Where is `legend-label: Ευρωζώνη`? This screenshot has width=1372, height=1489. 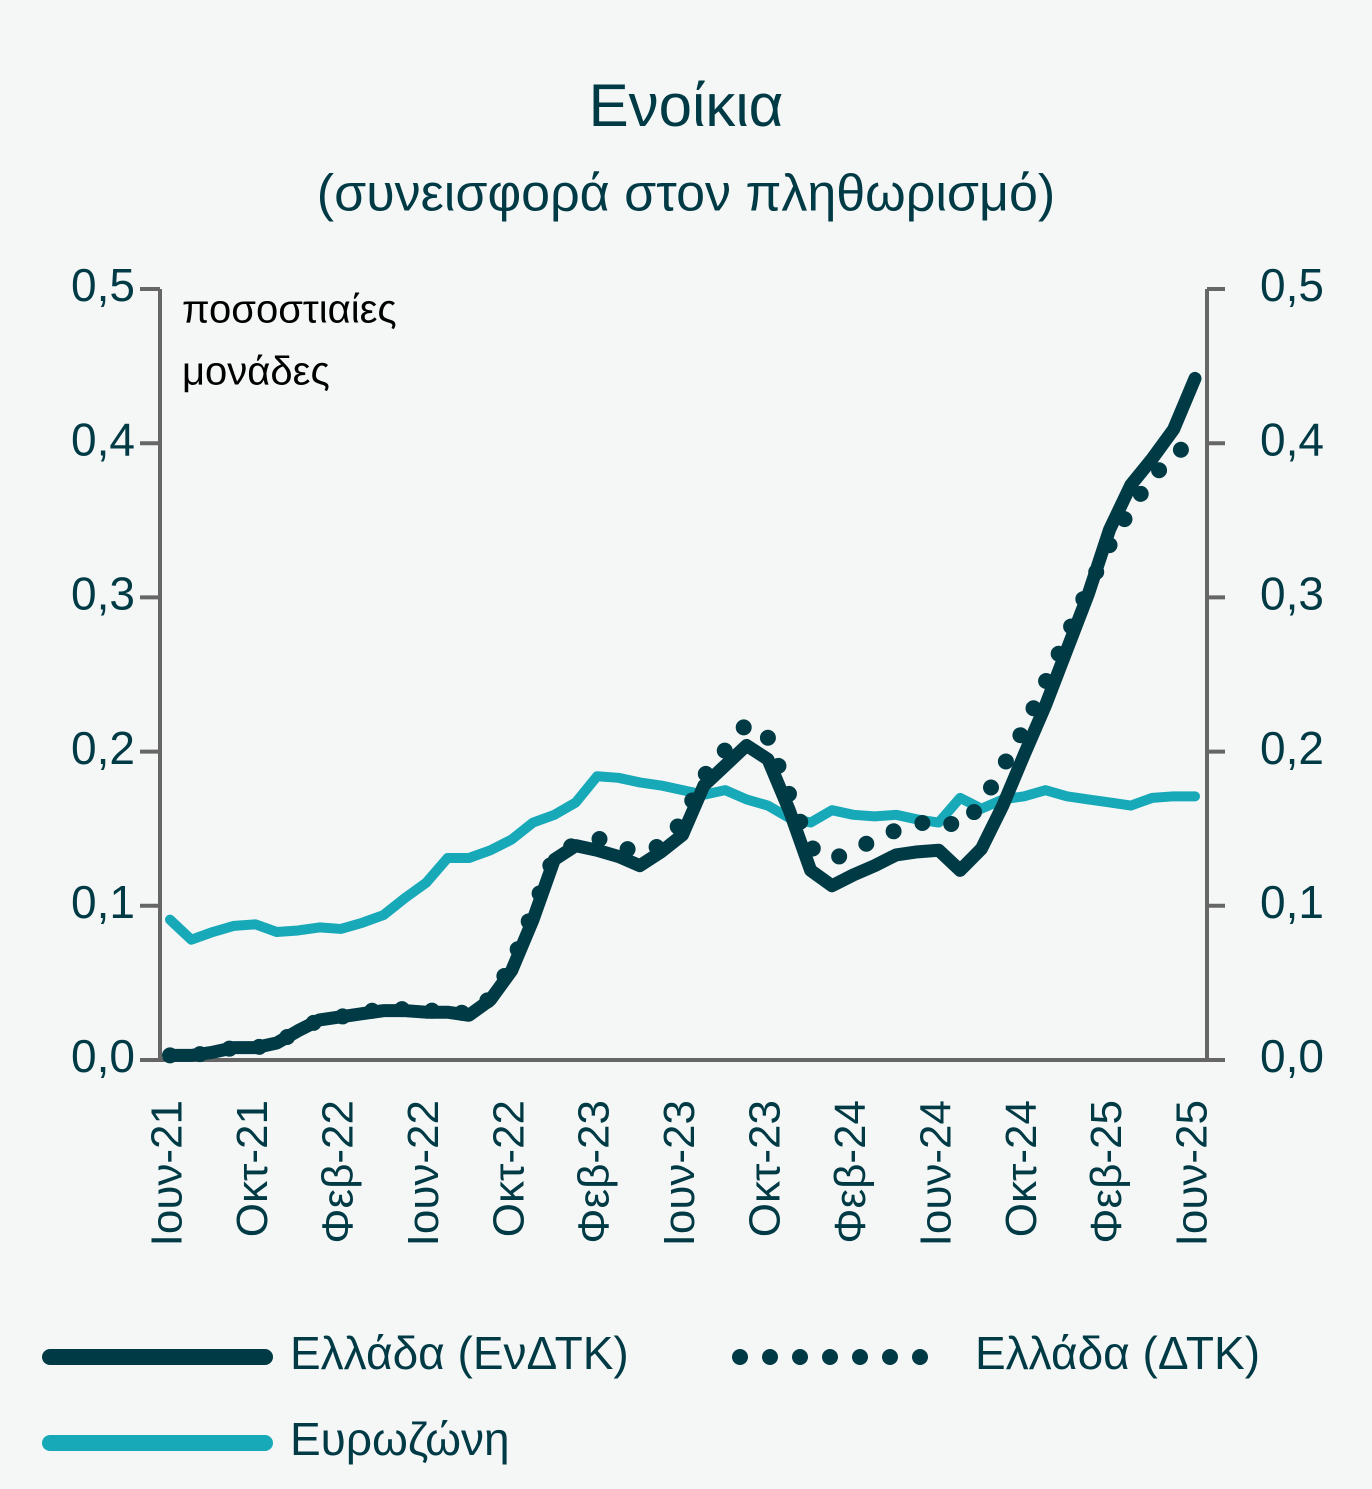 legend-label: Ευρωζώνη is located at coordinates (400, 1439).